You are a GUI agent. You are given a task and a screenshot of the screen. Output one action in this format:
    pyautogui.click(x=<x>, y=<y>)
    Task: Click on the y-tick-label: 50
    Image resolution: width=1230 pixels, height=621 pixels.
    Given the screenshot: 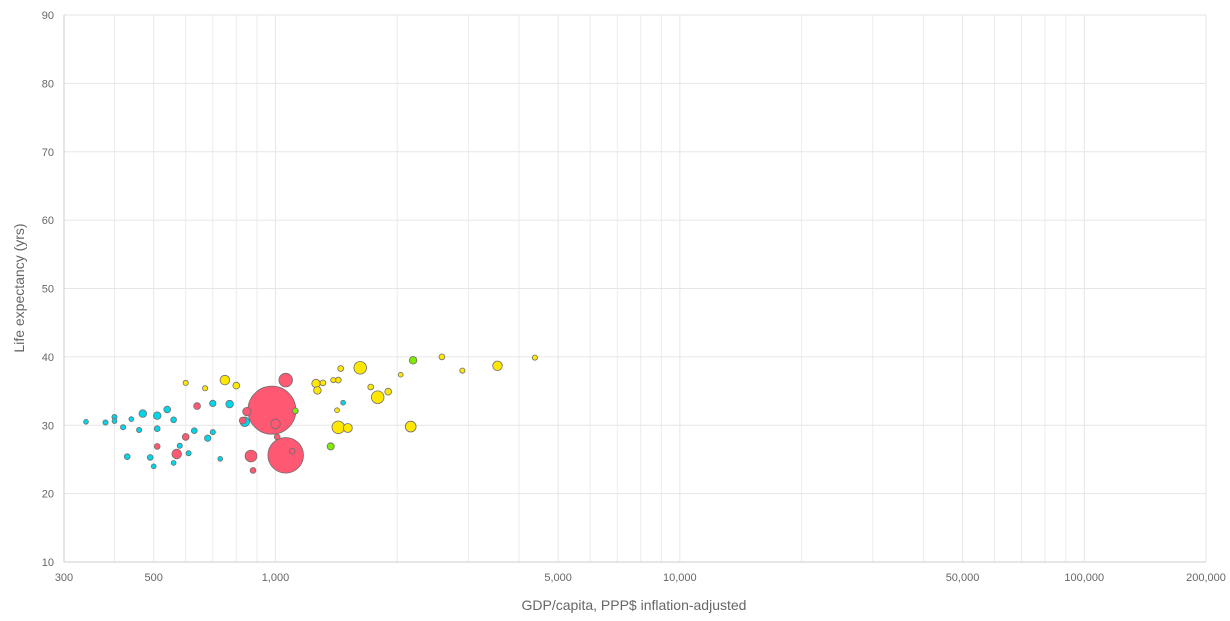 What is the action you would take?
    pyautogui.click(x=48, y=290)
    